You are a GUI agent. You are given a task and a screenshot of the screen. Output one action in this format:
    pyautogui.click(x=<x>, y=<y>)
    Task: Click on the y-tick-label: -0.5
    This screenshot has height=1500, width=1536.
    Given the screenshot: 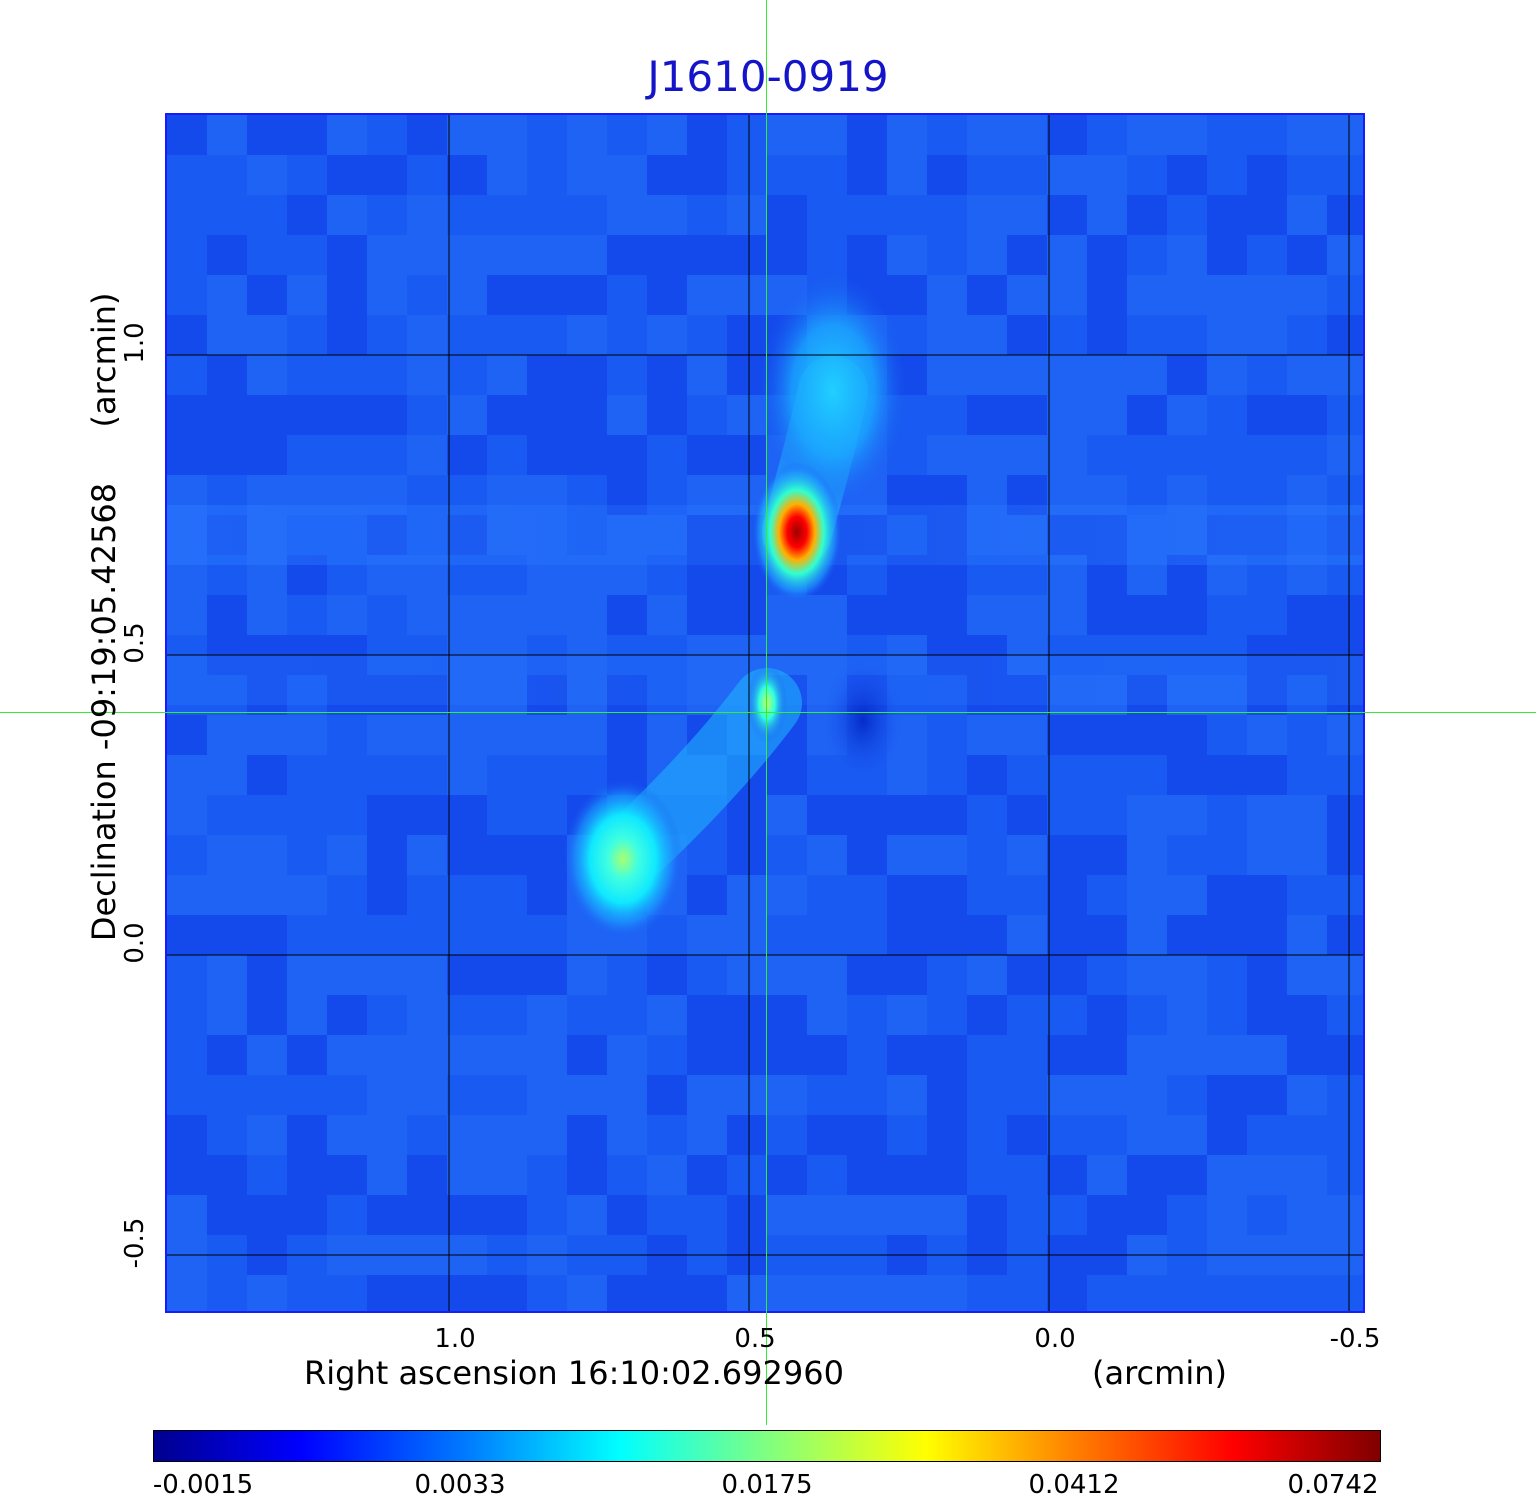 What is the action you would take?
    pyautogui.click(x=135, y=1243)
    